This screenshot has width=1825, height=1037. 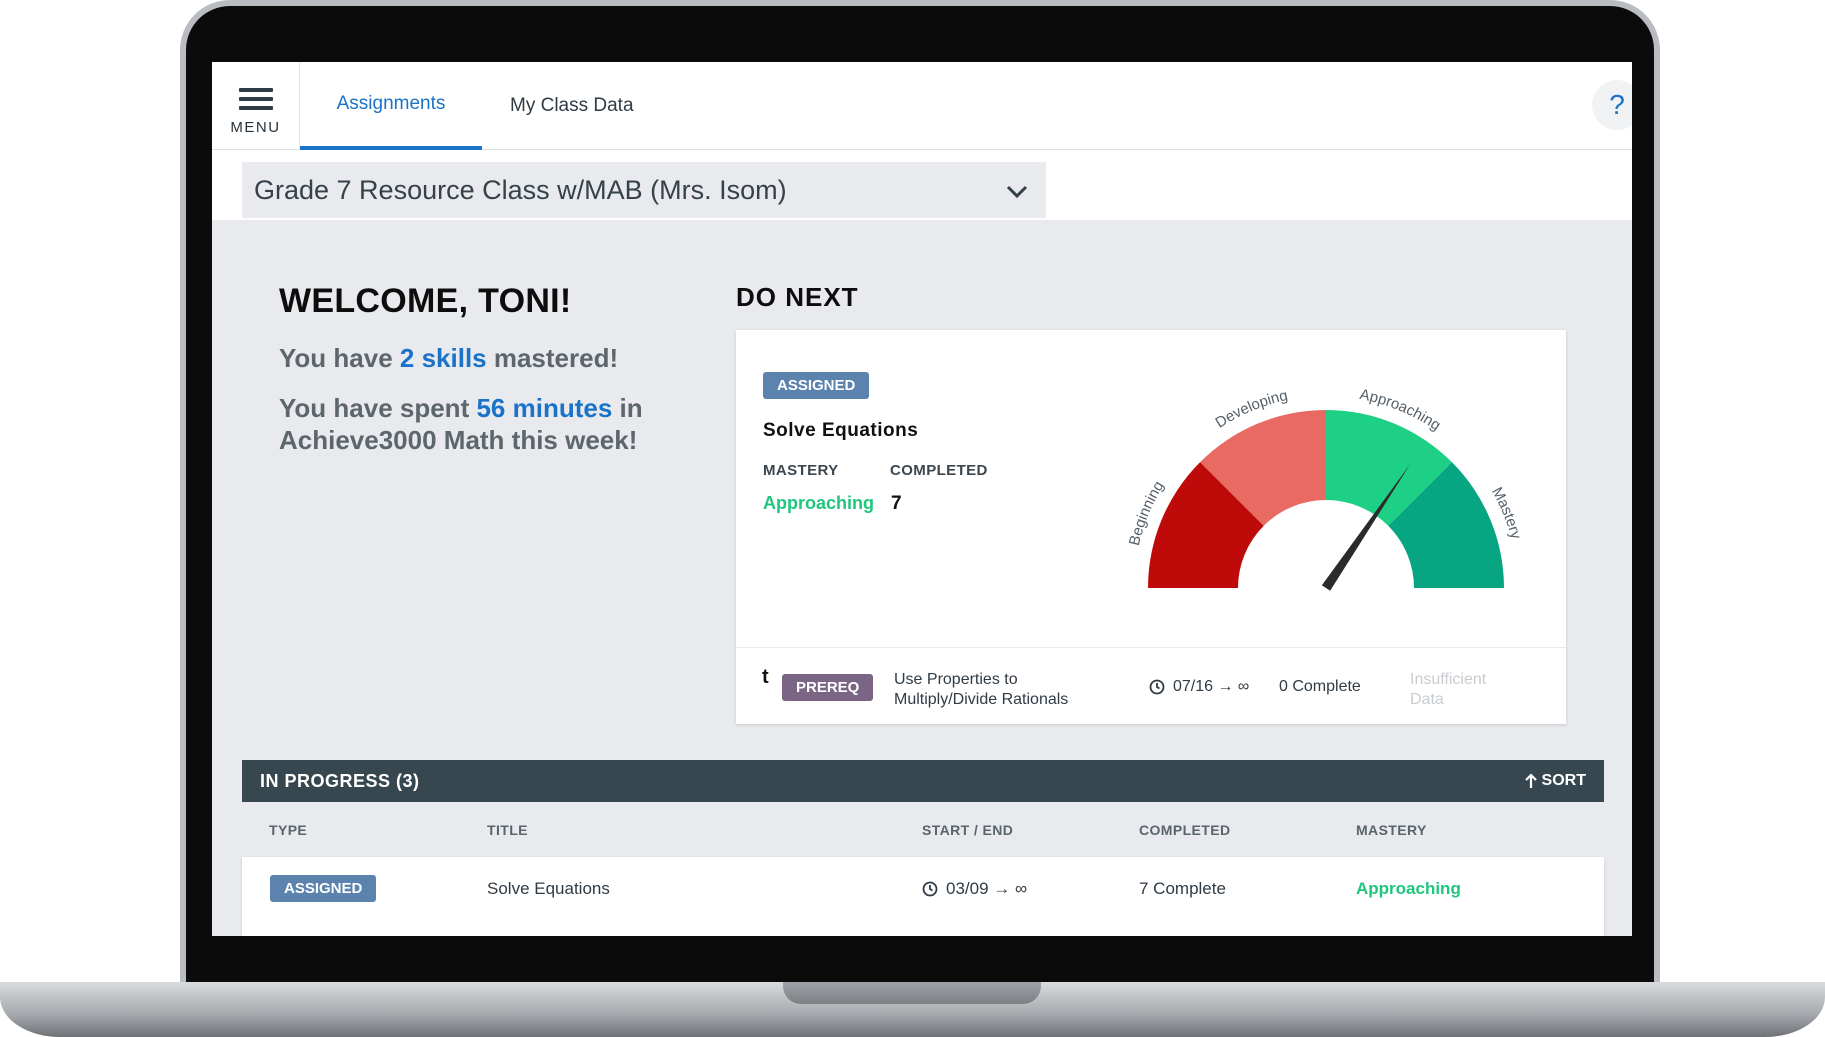 I want to click on do-next-title: DO NEXT, so click(x=797, y=297).